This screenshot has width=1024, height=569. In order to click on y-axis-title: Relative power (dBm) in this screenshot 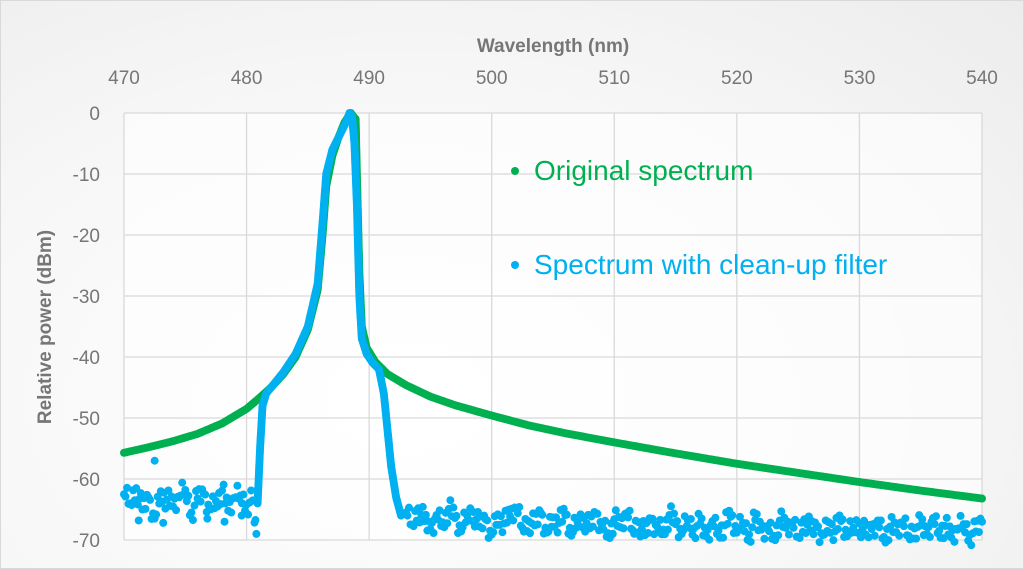, I will do `click(45, 327)`.